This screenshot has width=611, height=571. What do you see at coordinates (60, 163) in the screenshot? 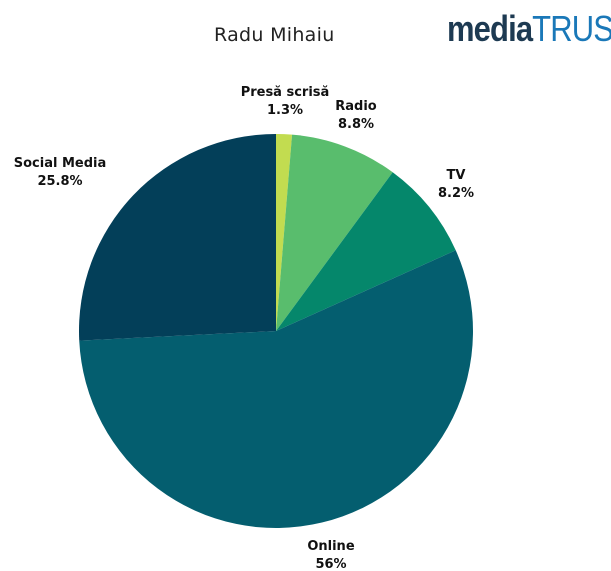
I see `slice-category-label: Social Media` at bounding box center [60, 163].